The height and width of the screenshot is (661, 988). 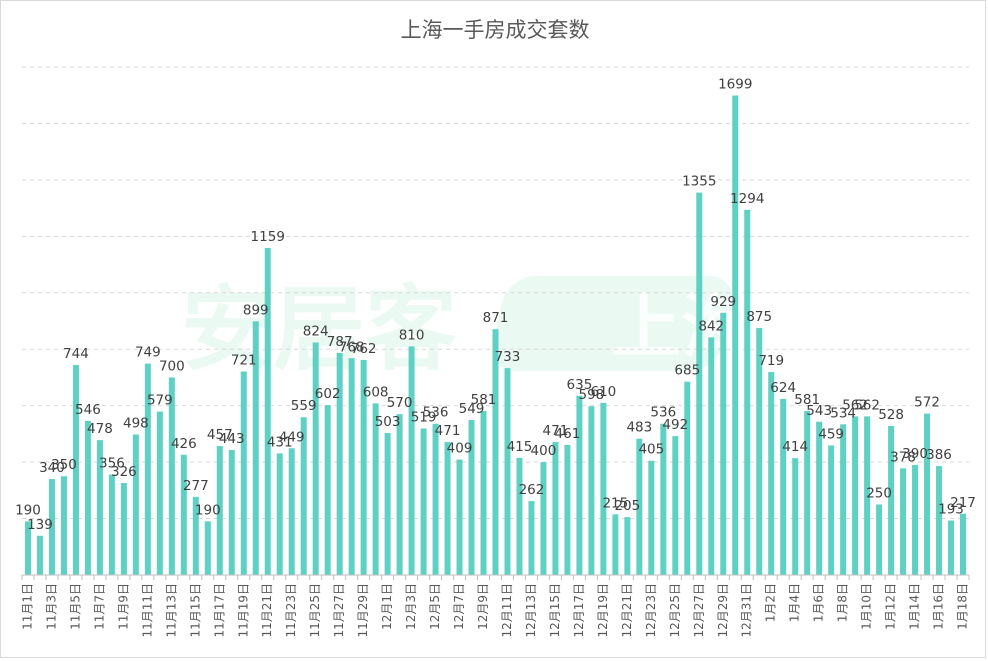 I want to click on data-label: 624, so click(x=783, y=388).